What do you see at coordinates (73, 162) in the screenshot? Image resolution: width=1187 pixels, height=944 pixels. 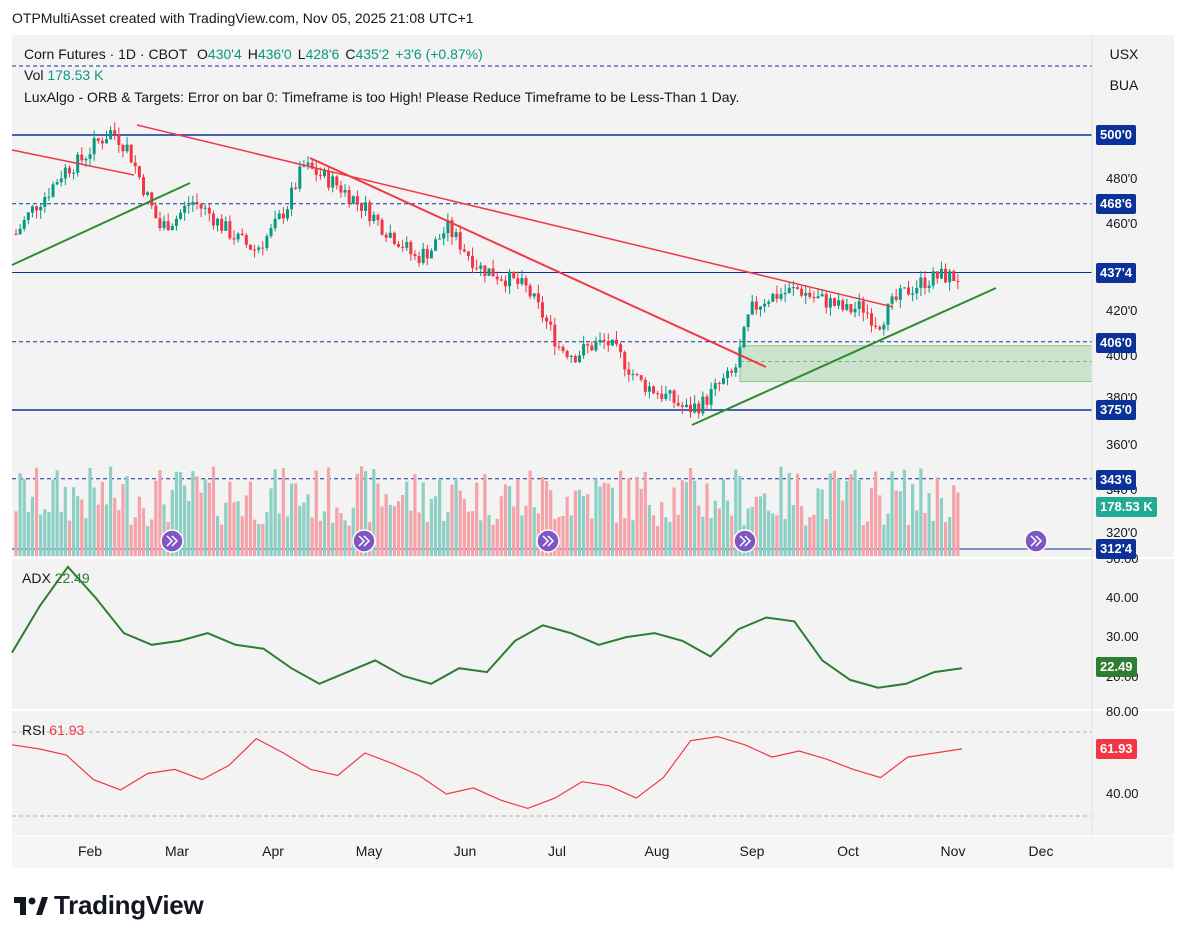 I see `trendline-red` at bounding box center [73, 162].